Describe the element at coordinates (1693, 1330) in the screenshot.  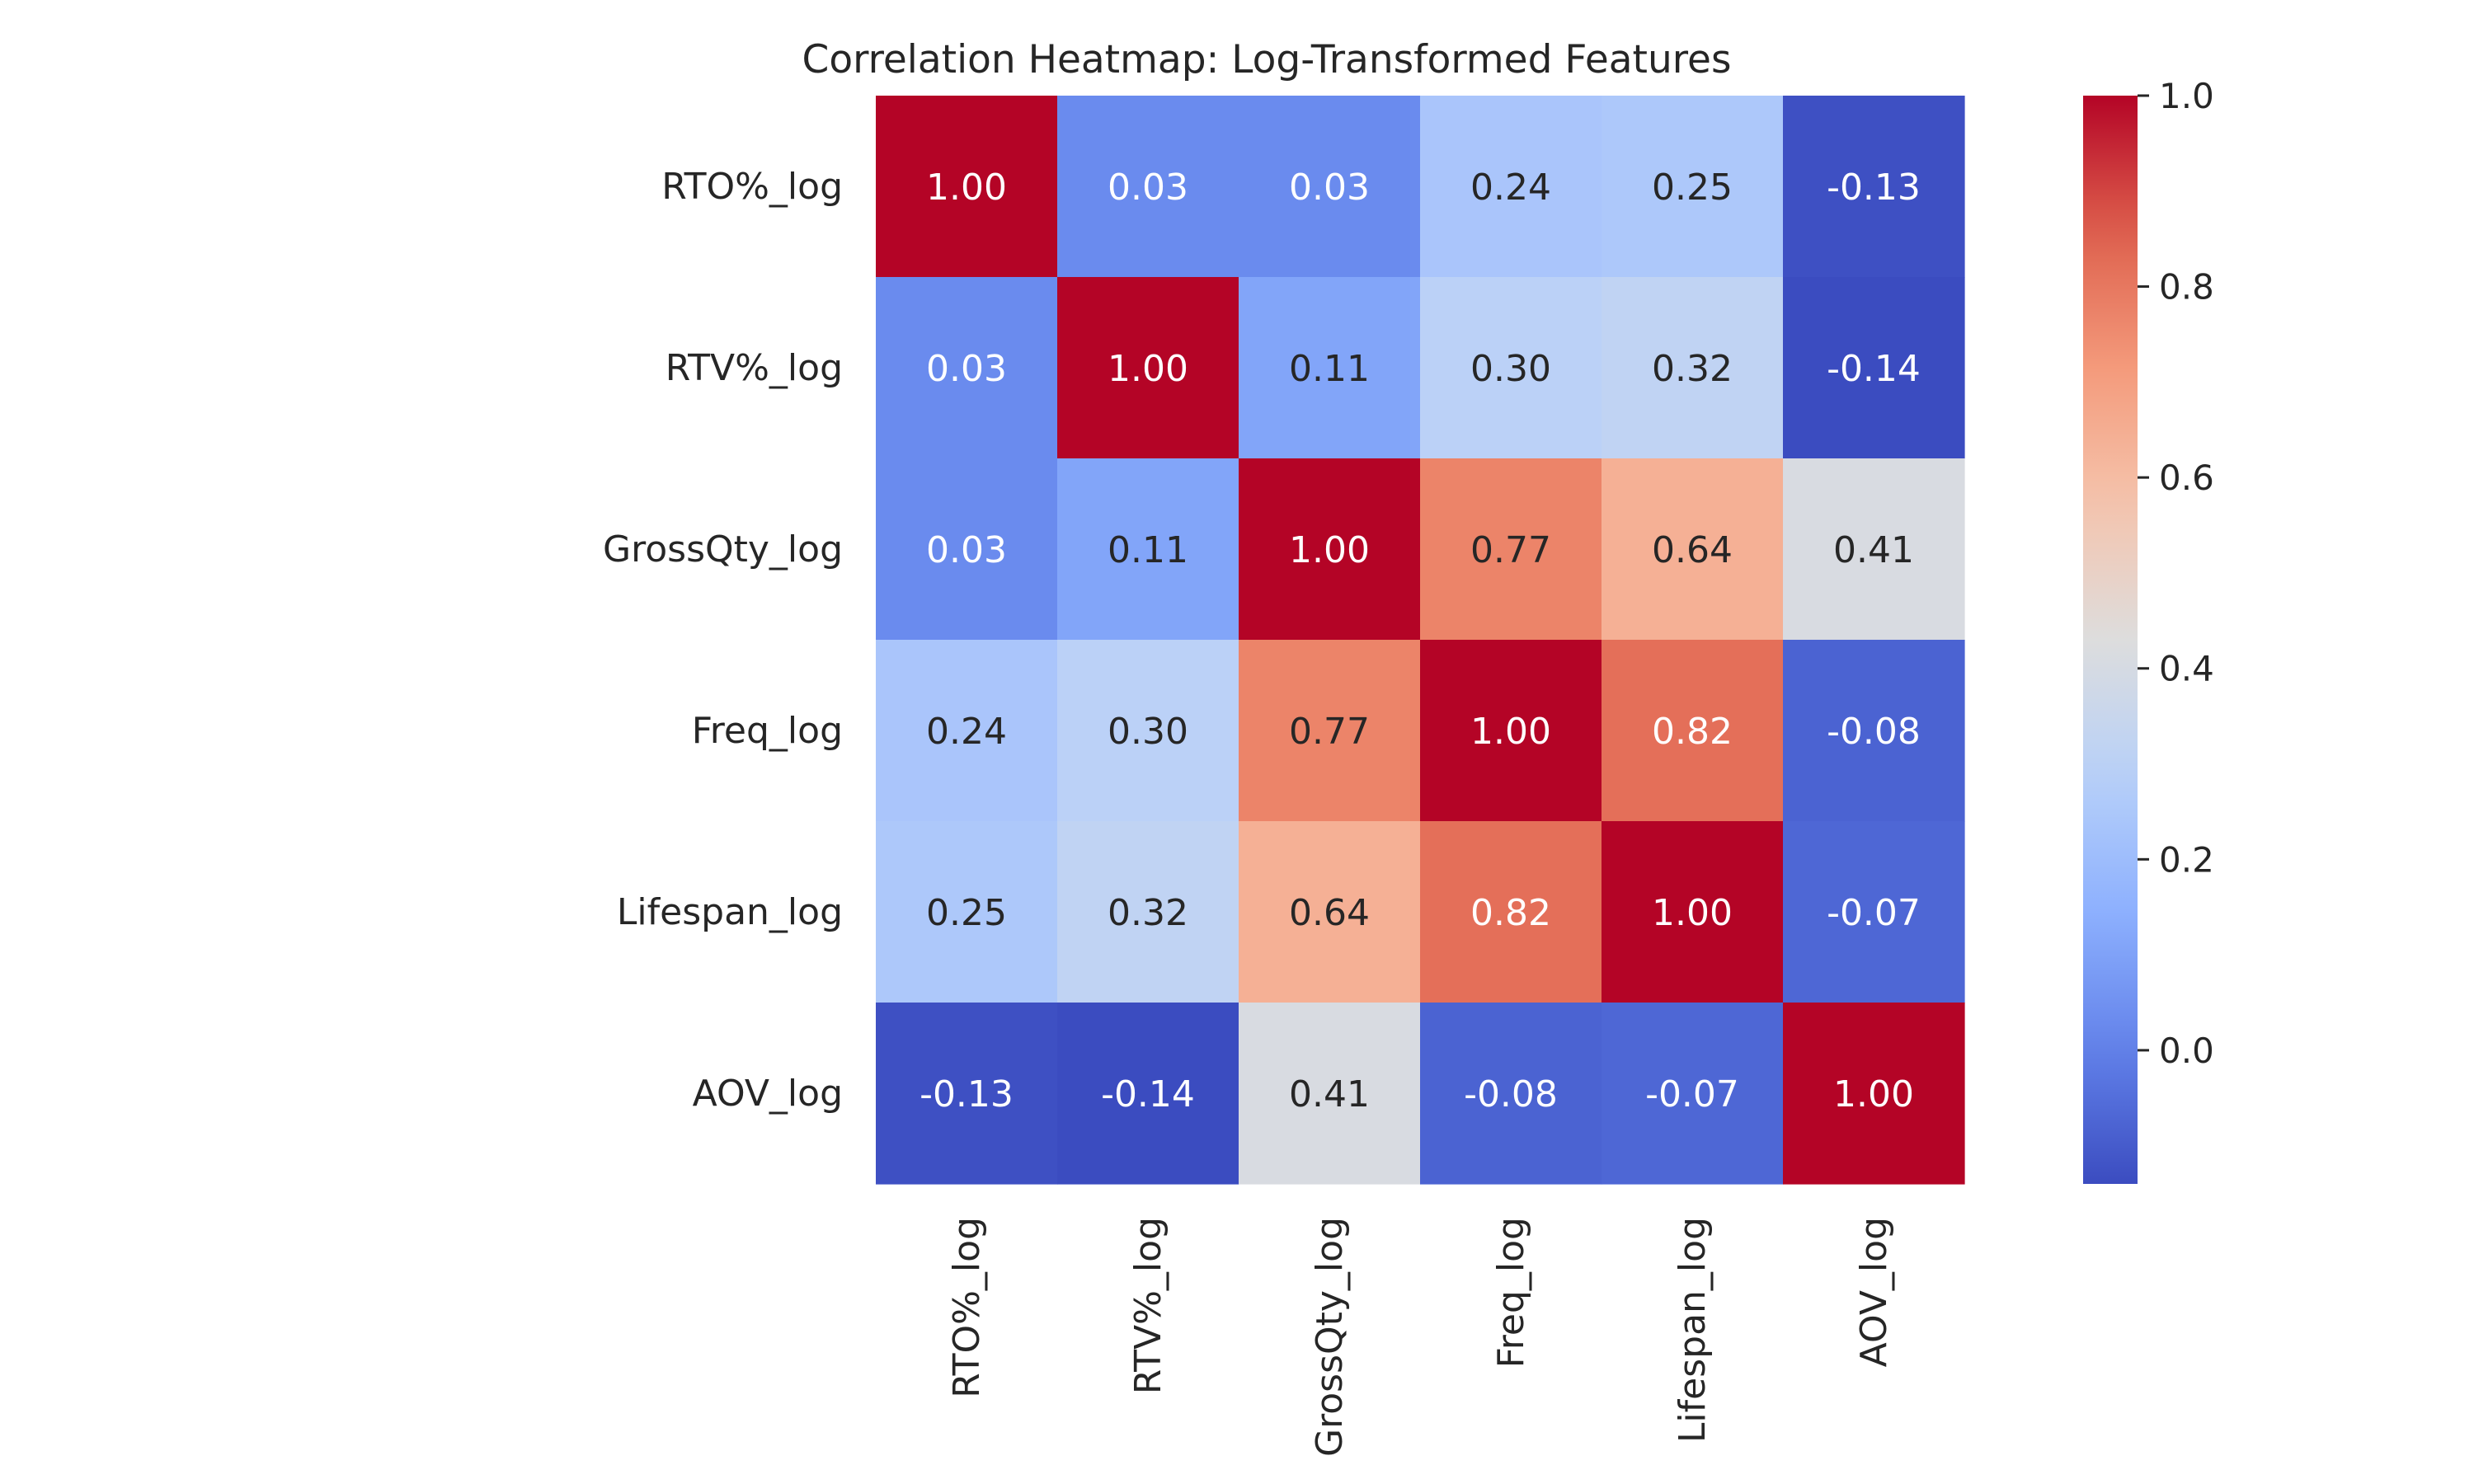
I see `column-tick-label: Lifespan_log` at that location.